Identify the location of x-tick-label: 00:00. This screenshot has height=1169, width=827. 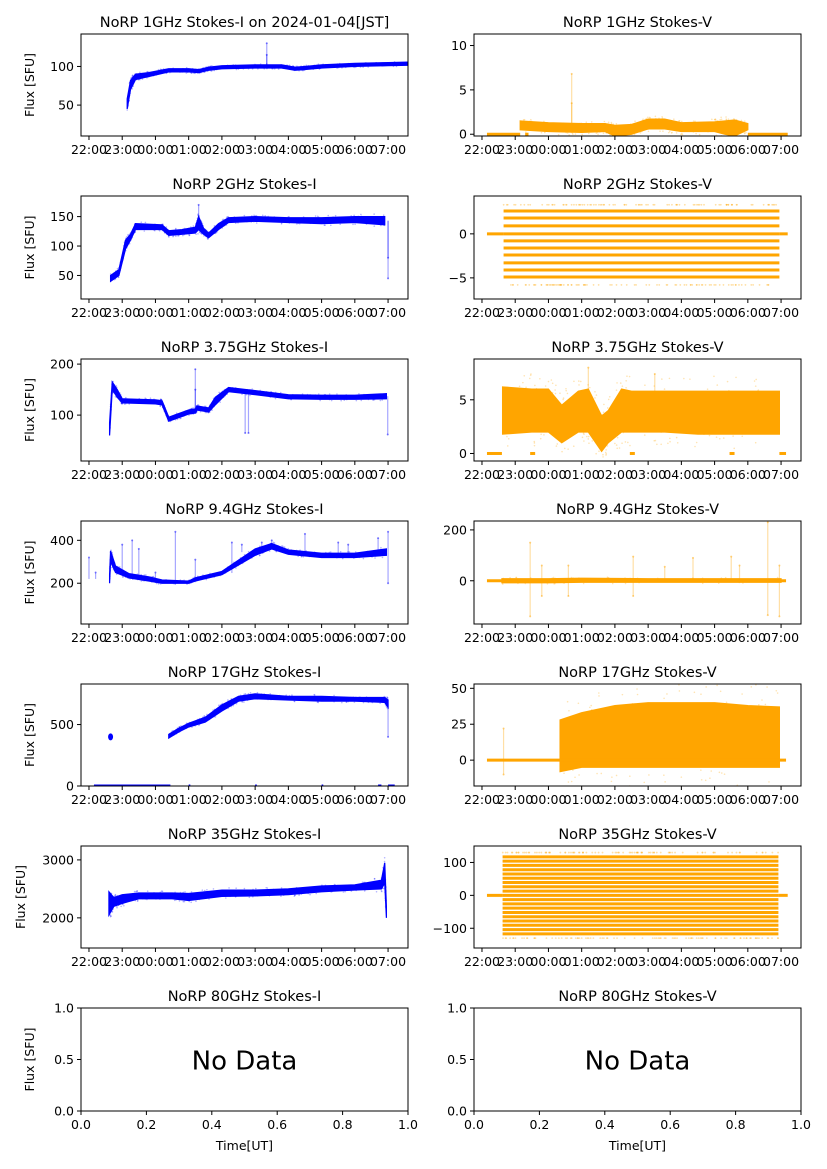
(548, 961).